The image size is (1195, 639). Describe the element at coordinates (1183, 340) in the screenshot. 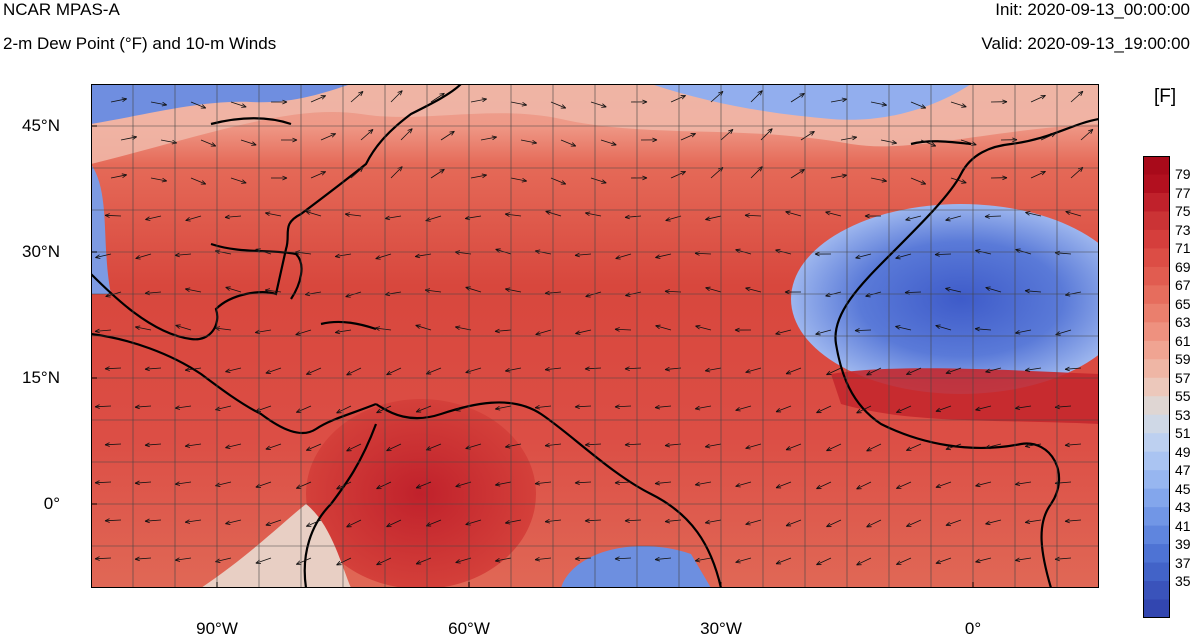

I see `colorbar-label: 61` at that location.